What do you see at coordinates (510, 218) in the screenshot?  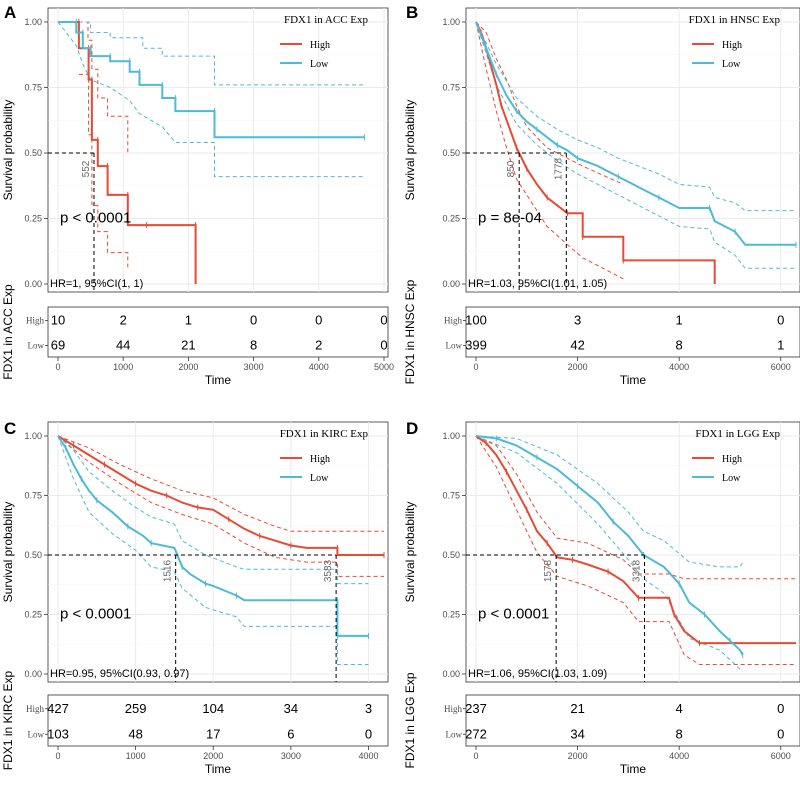 I see `p-value: p = 8e-04` at bounding box center [510, 218].